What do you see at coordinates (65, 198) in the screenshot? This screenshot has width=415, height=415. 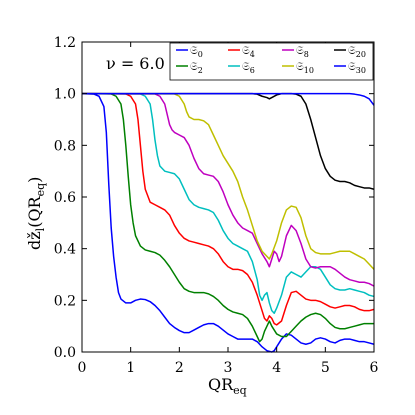 I see `y-tick-label: 0.6` at bounding box center [65, 198].